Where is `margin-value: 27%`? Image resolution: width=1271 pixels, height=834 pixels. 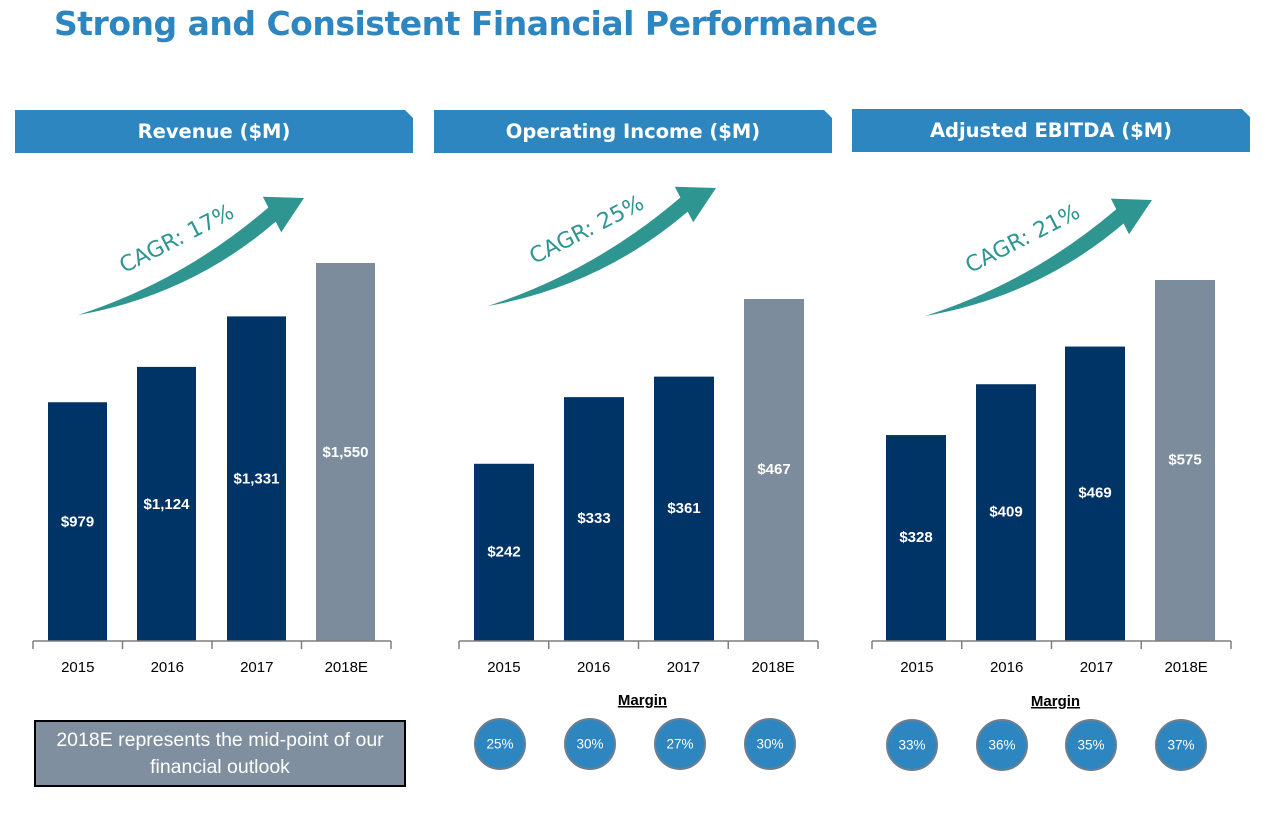 margin-value: 27% is located at coordinates (679, 744).